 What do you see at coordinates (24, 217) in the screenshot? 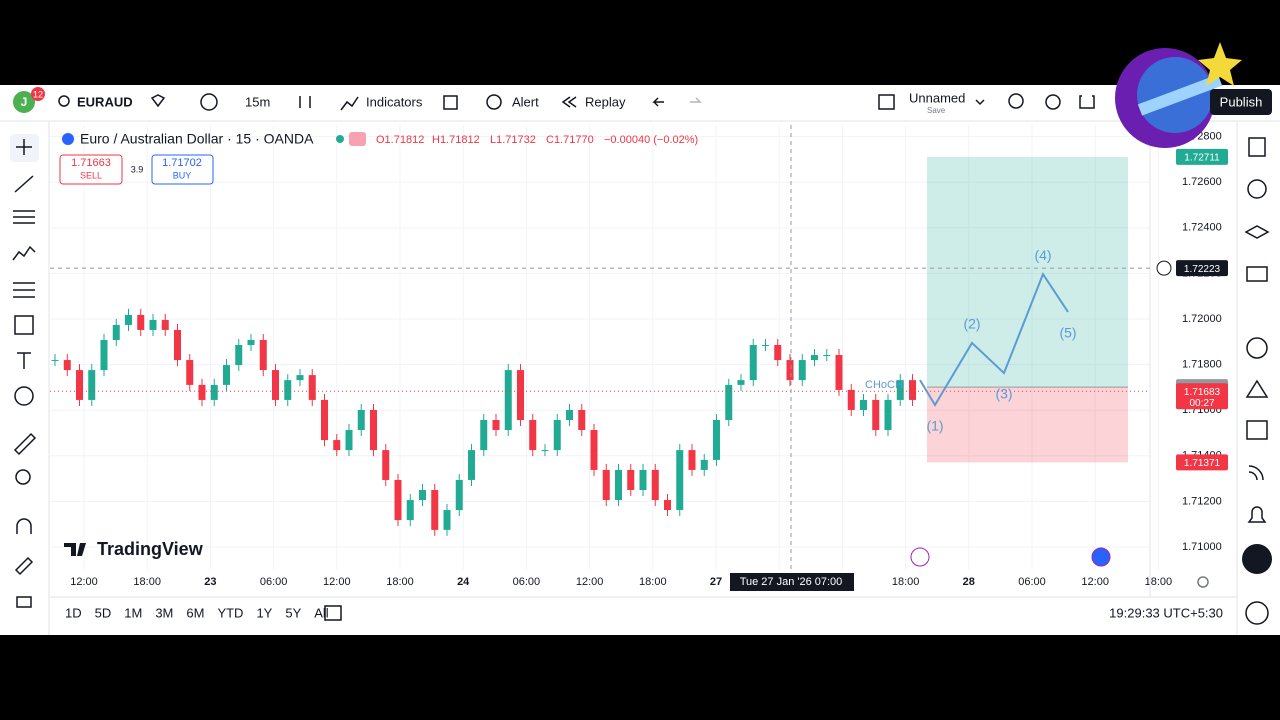
I see `fib-tool` at bounding box center [24, 217].